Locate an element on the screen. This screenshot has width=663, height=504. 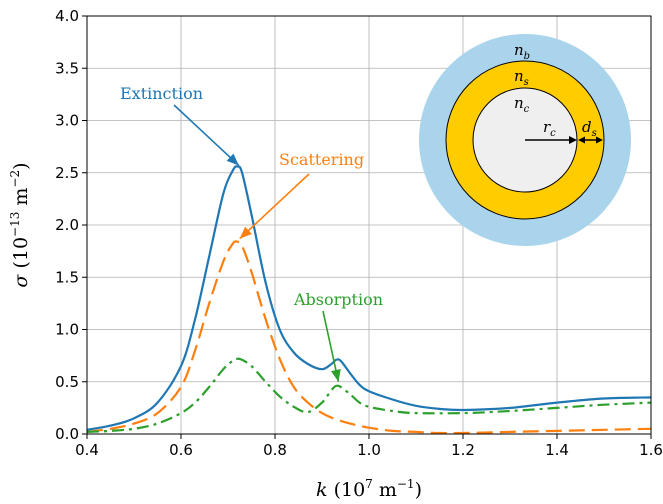
series-line-absorption is located at coordinates (369, 395).